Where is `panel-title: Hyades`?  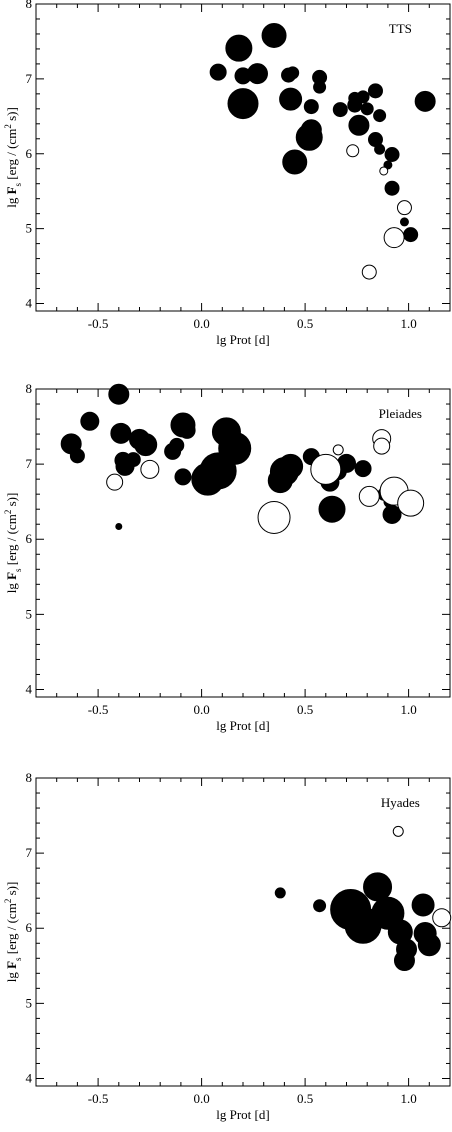
panel-title: Hyades is located at coordinates (400, 802).